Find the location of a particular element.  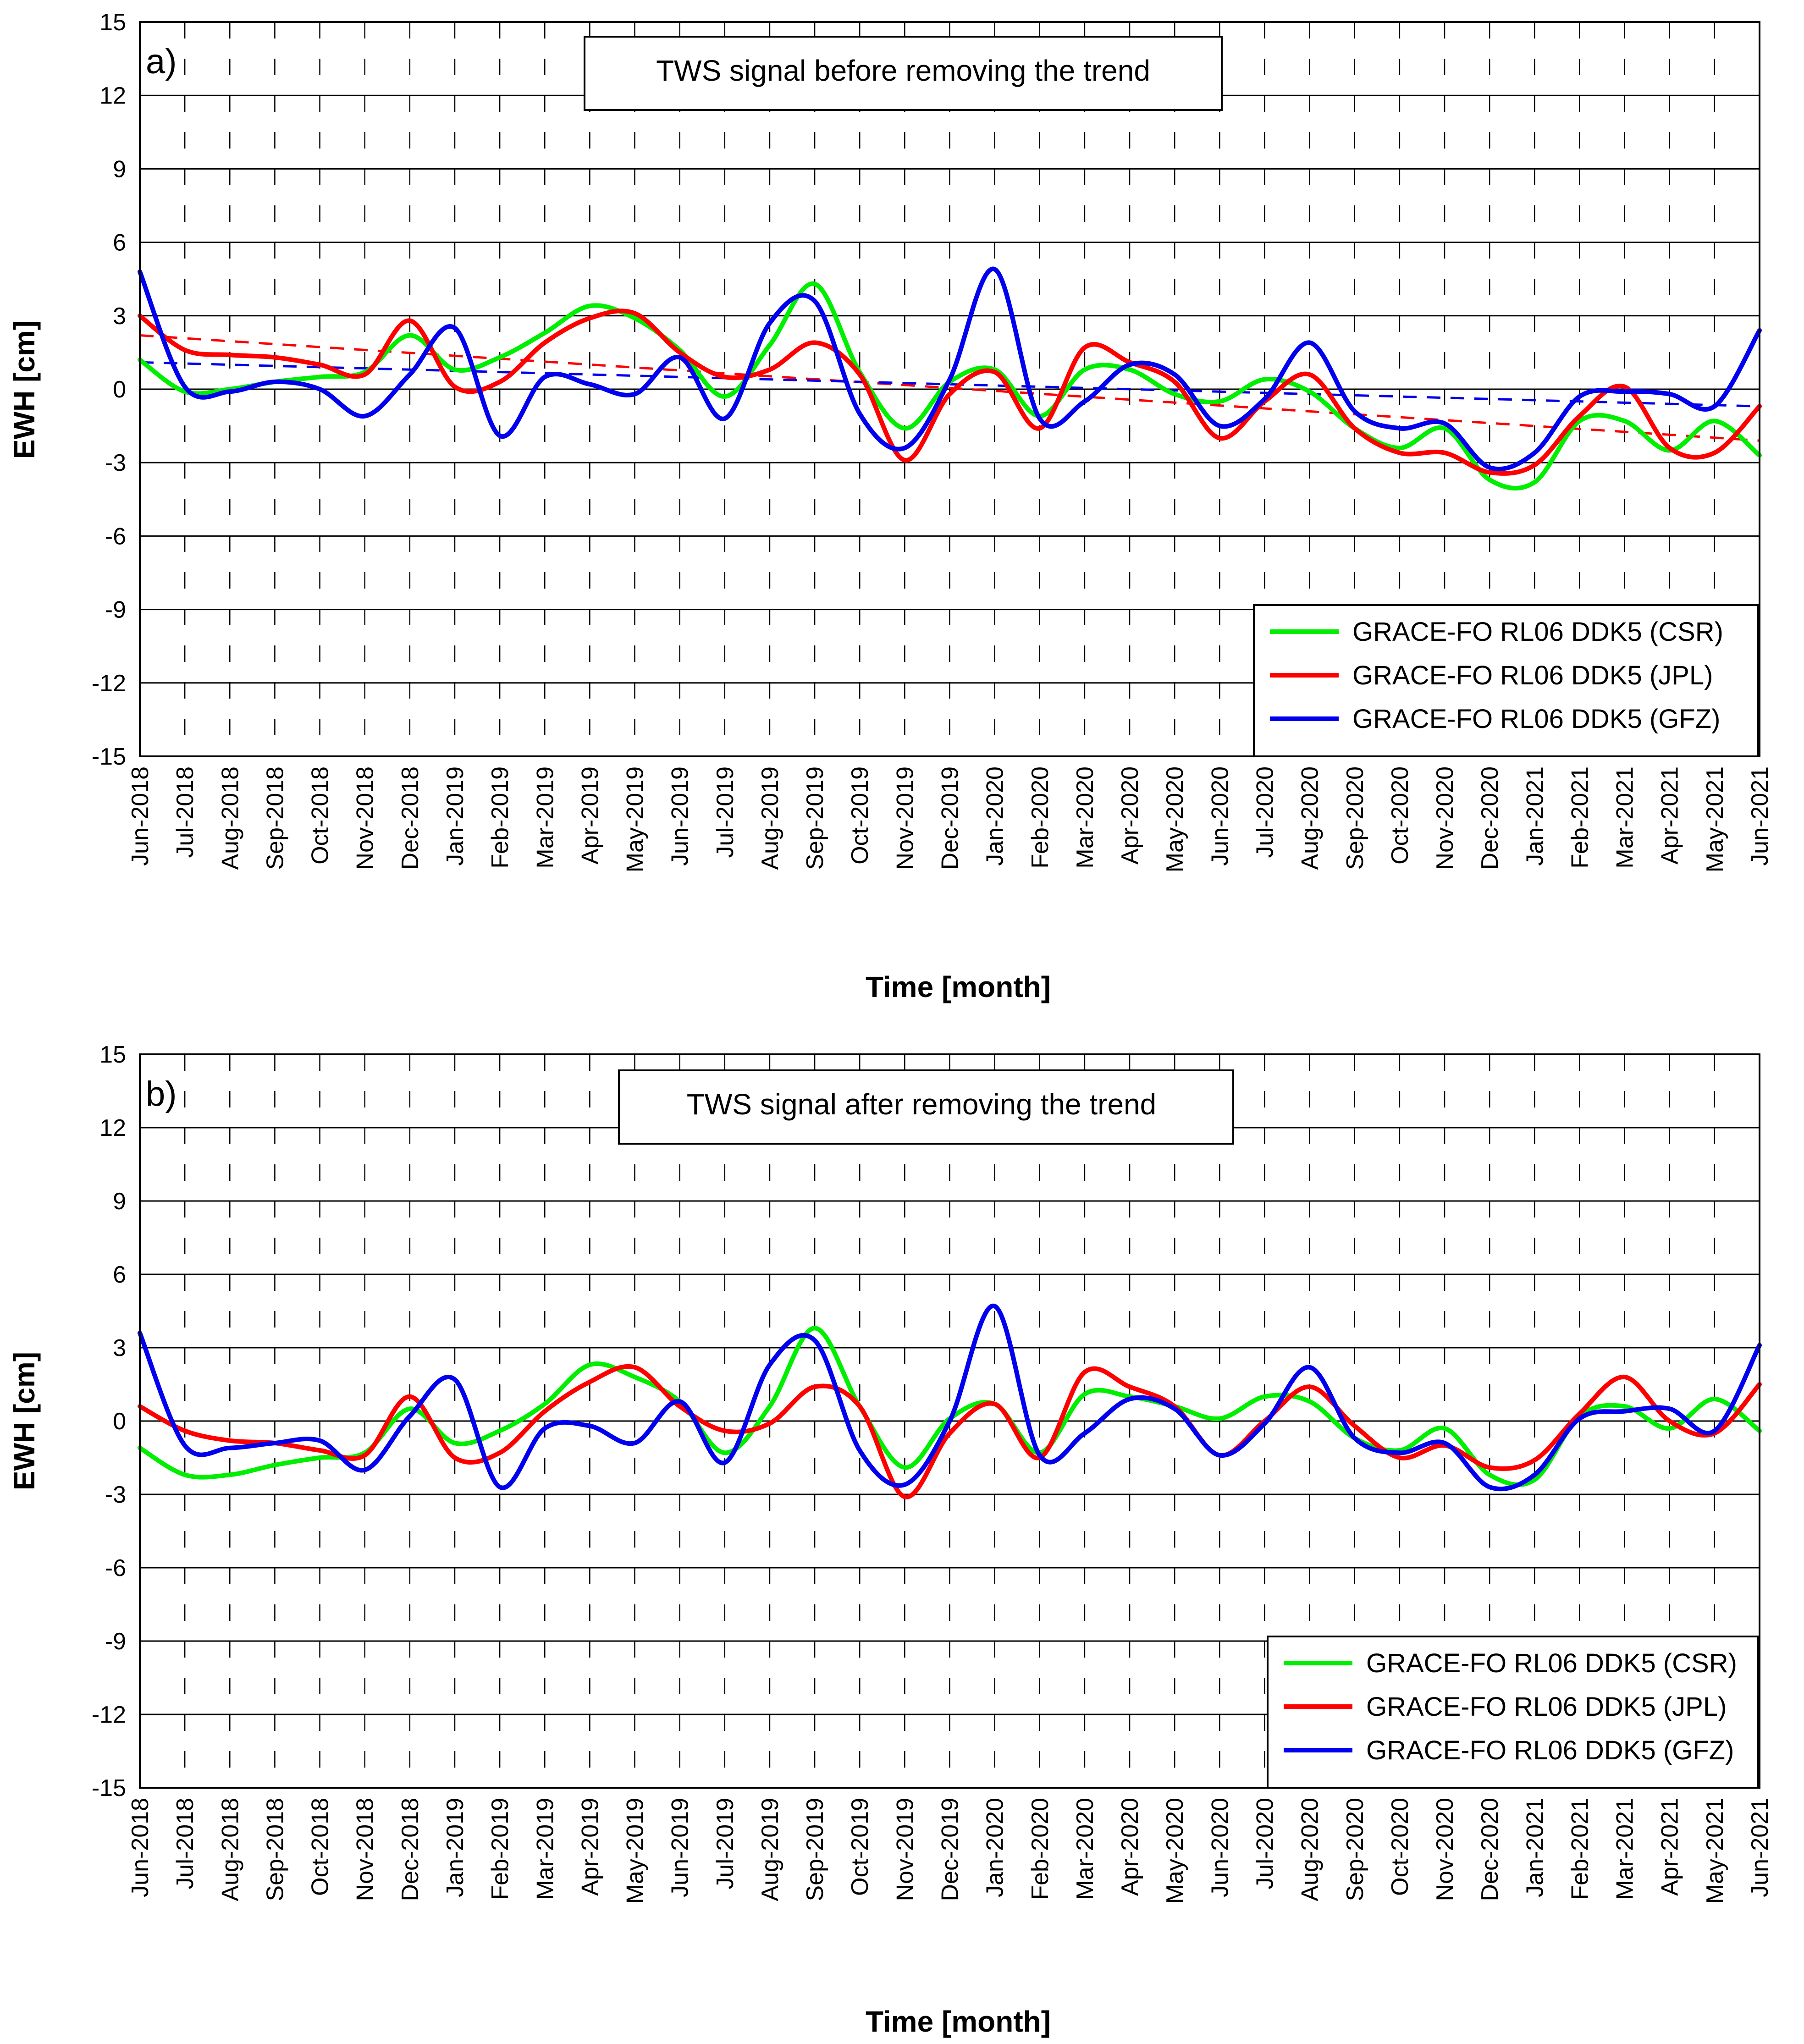

y-tick-label: 6 is located at coordinates (119, 1275).